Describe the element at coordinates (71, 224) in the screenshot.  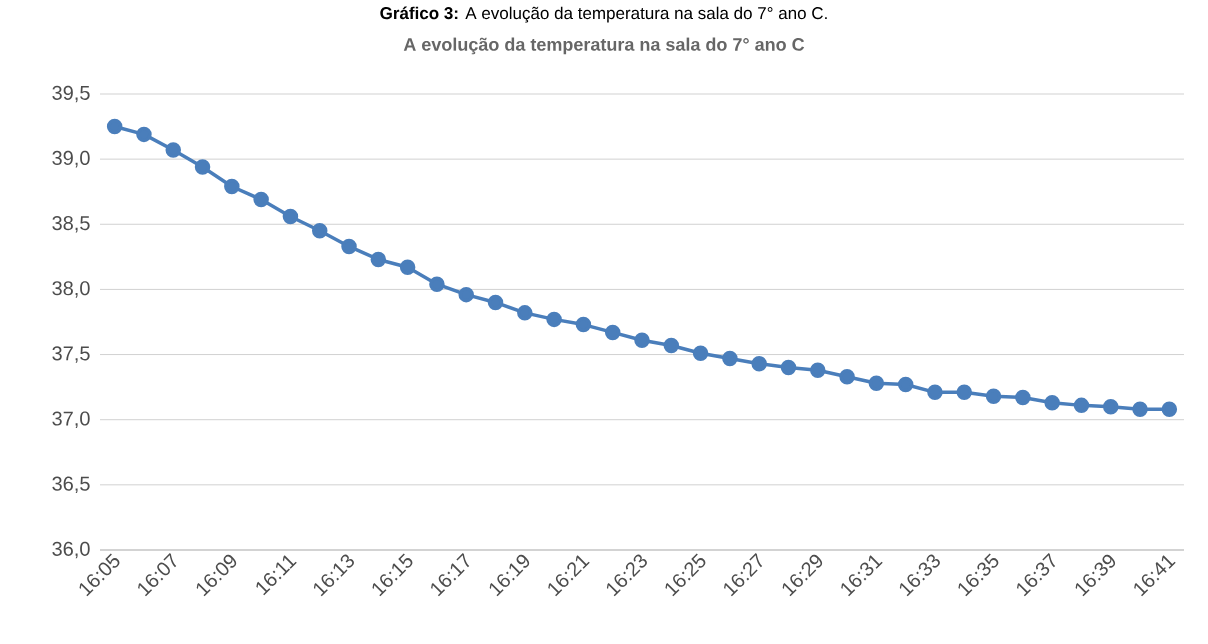
I see `y-tick-label: 38,5` at that location.